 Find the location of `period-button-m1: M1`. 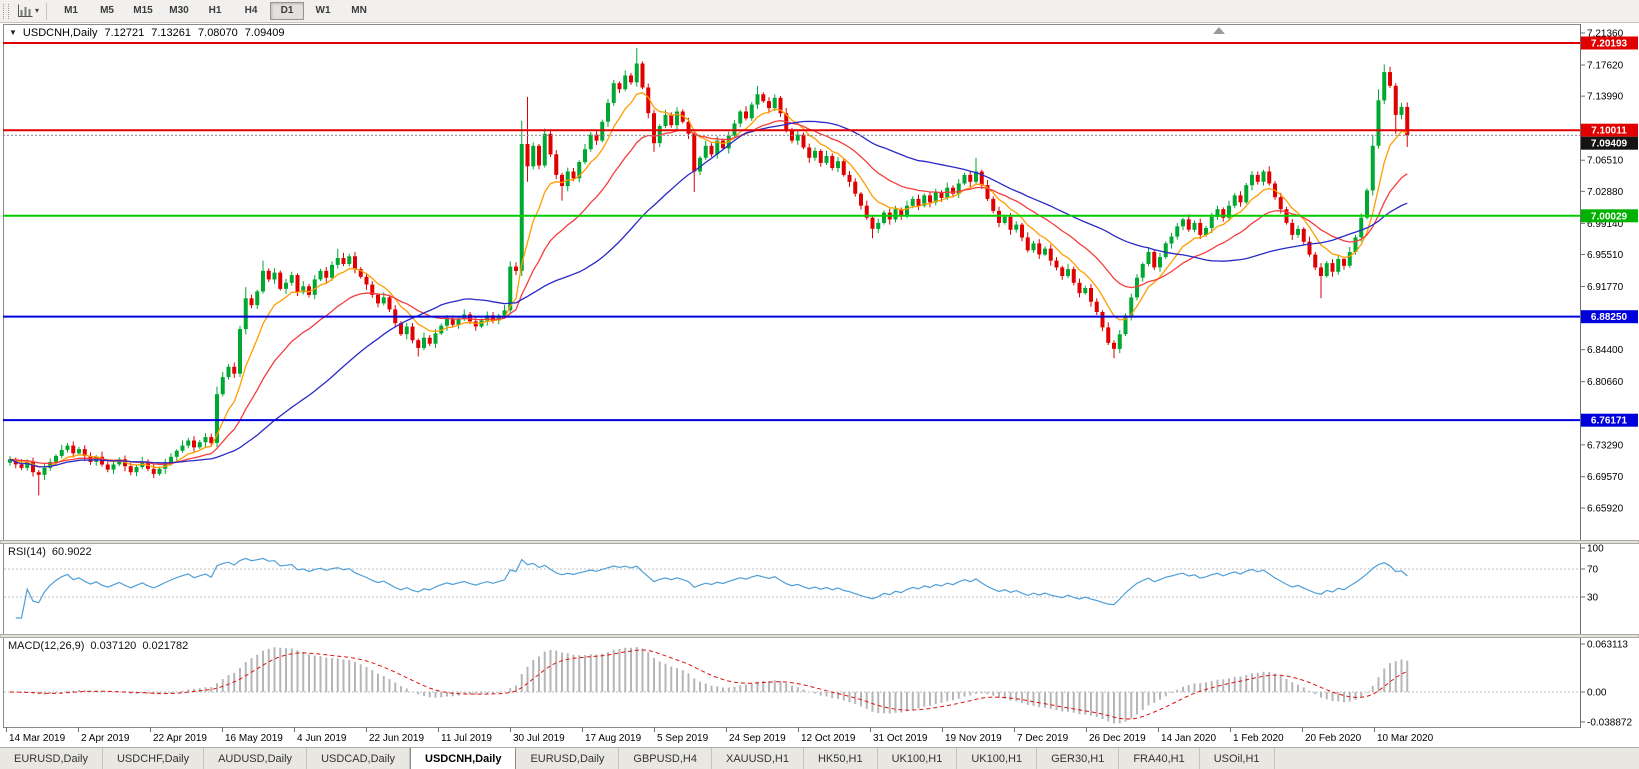

period-button-m1: M1 is located at coordinates (71, 10).